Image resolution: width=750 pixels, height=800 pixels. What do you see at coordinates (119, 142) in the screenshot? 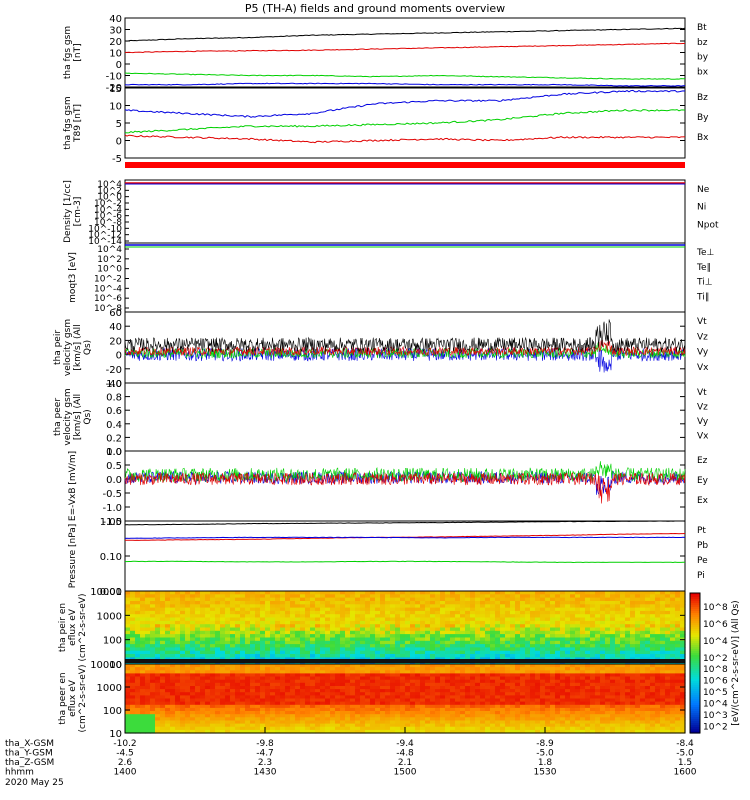
I see `ytick-label: 0` at bounding box center [119, 142].